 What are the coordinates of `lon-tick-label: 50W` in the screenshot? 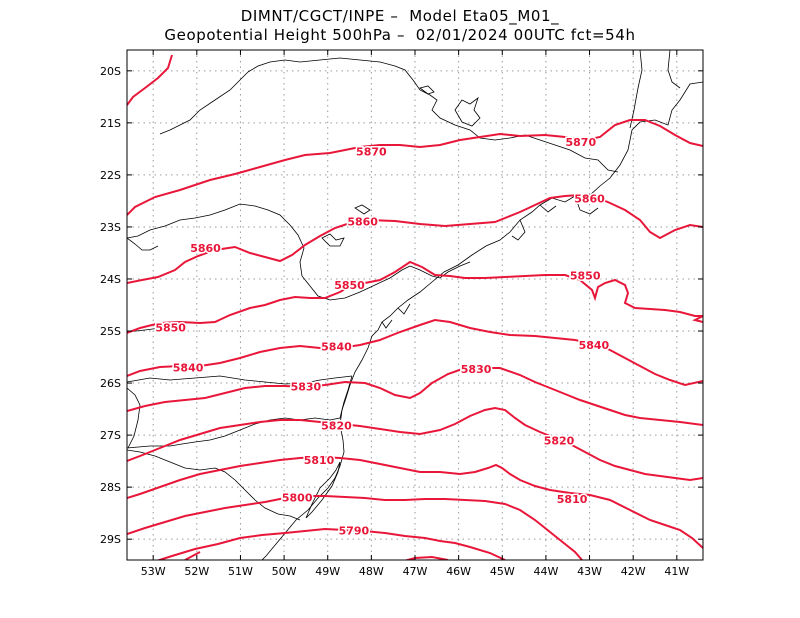 It's located at (284, 571).